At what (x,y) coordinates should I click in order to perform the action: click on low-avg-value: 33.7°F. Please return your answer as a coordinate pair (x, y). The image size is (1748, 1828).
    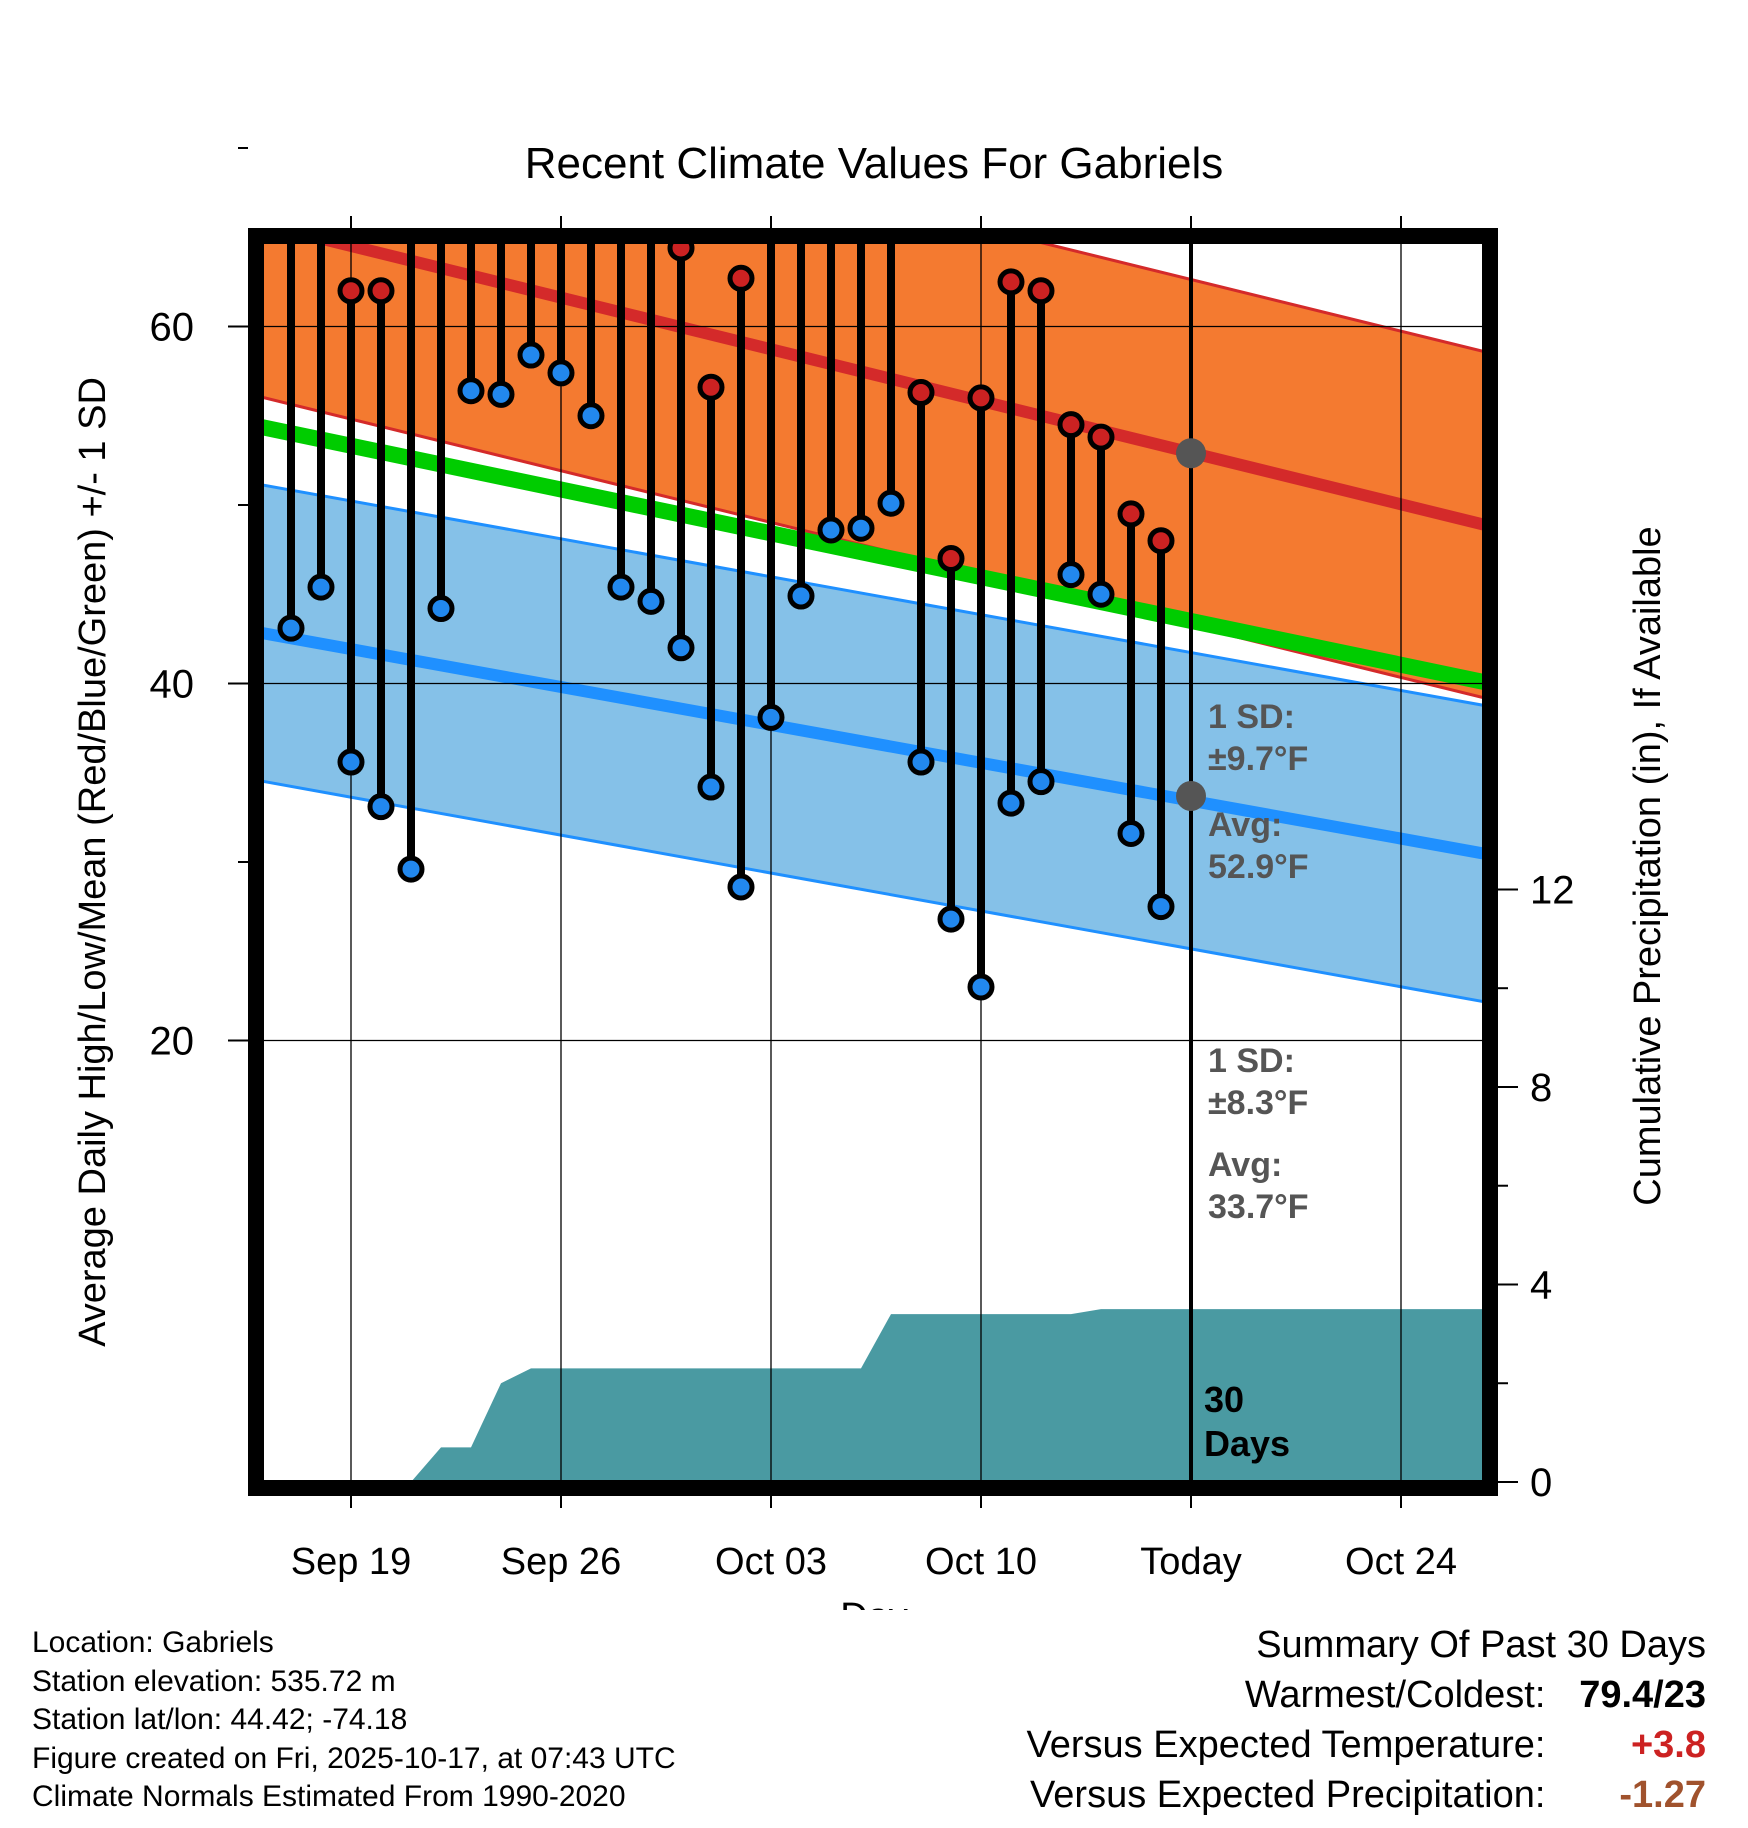
    Looking at the image, I should click on (1258, 1207).